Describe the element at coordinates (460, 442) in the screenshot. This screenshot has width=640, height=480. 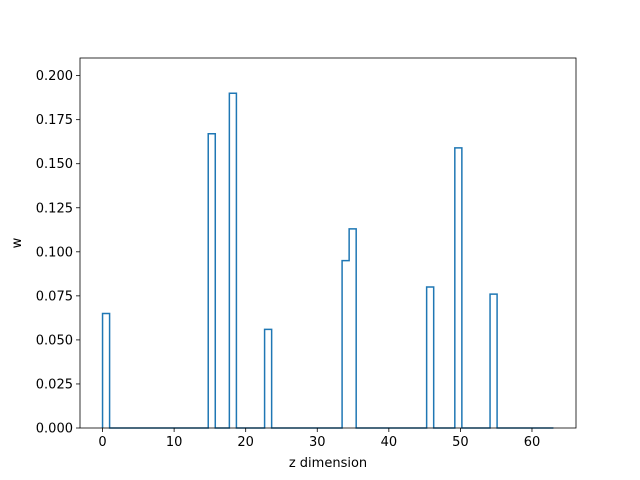
I see `x-tick-label: 50` at that location.